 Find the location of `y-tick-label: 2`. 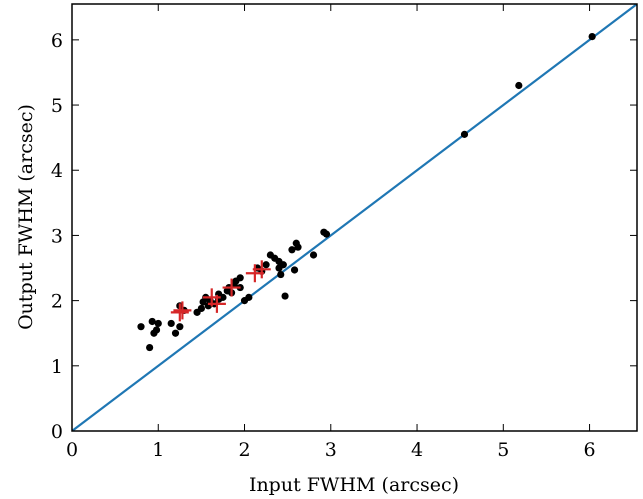

y-tick-label: 2 is located at coordinates (57, 302).